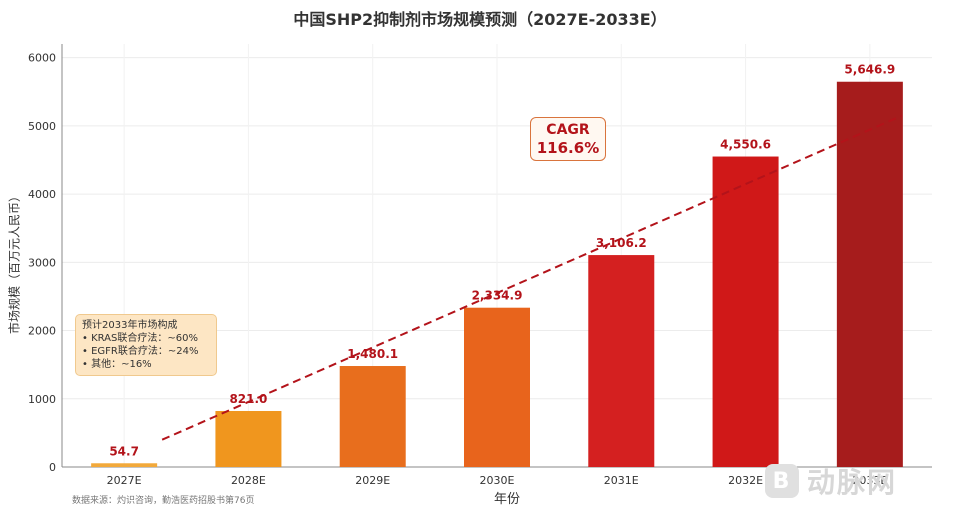  Describe the element at coordinates (42, 194) in the screenshot. I see `y-tick-label: 4000` at that location.